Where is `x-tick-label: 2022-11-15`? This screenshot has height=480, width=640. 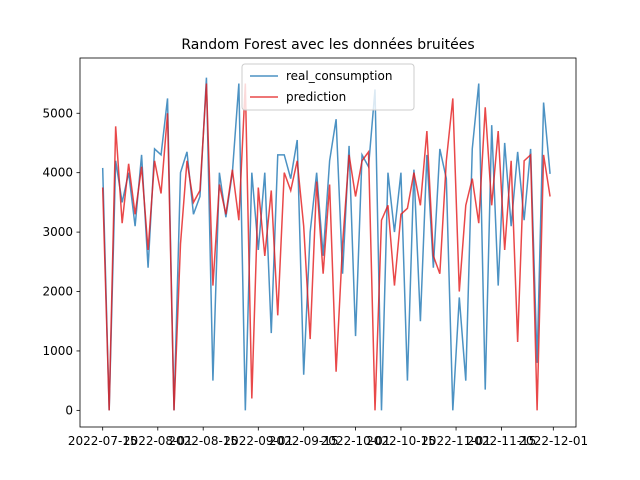
x-tick-label: 2022-11-15 is located at coordinates (502, 441).